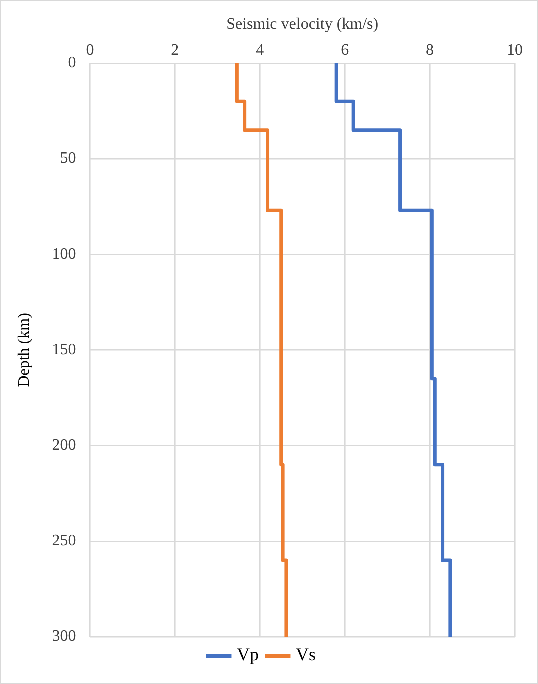 The image size is (538, 684). Describe the element at coordinates (260, 51) in the screenshot. I see `x-tick-label: 4` at that location.